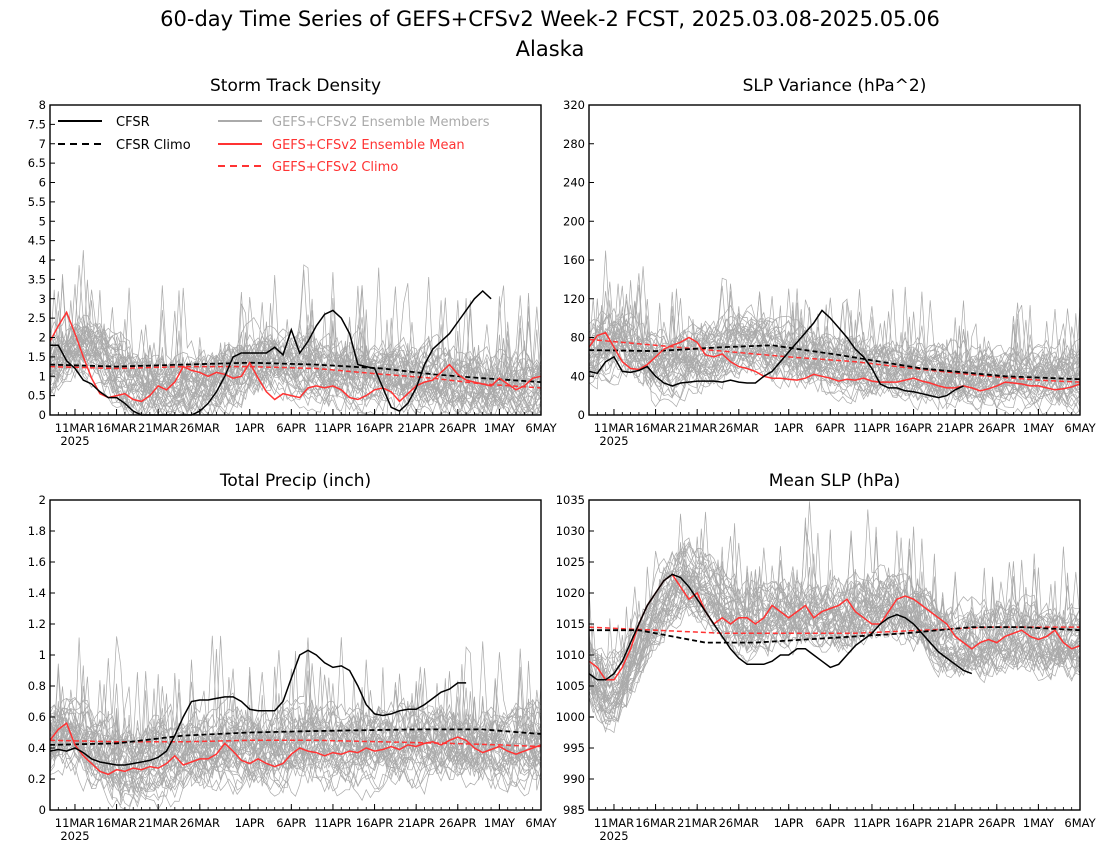 Image resolution: width=1100 pixels, height=850 pixels. Describe the element at coordinates (570, 717) in the screenshot. I see `mean-slp-ytick-label: 1000` at that location.